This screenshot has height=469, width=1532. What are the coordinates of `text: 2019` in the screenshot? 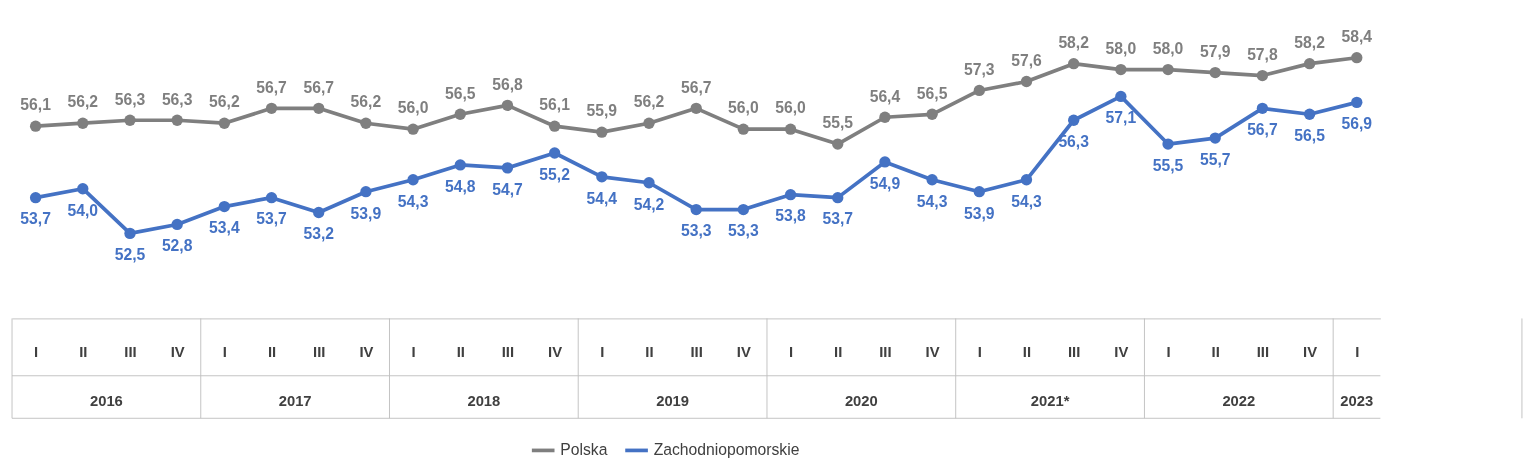 It's located at (673, 401).